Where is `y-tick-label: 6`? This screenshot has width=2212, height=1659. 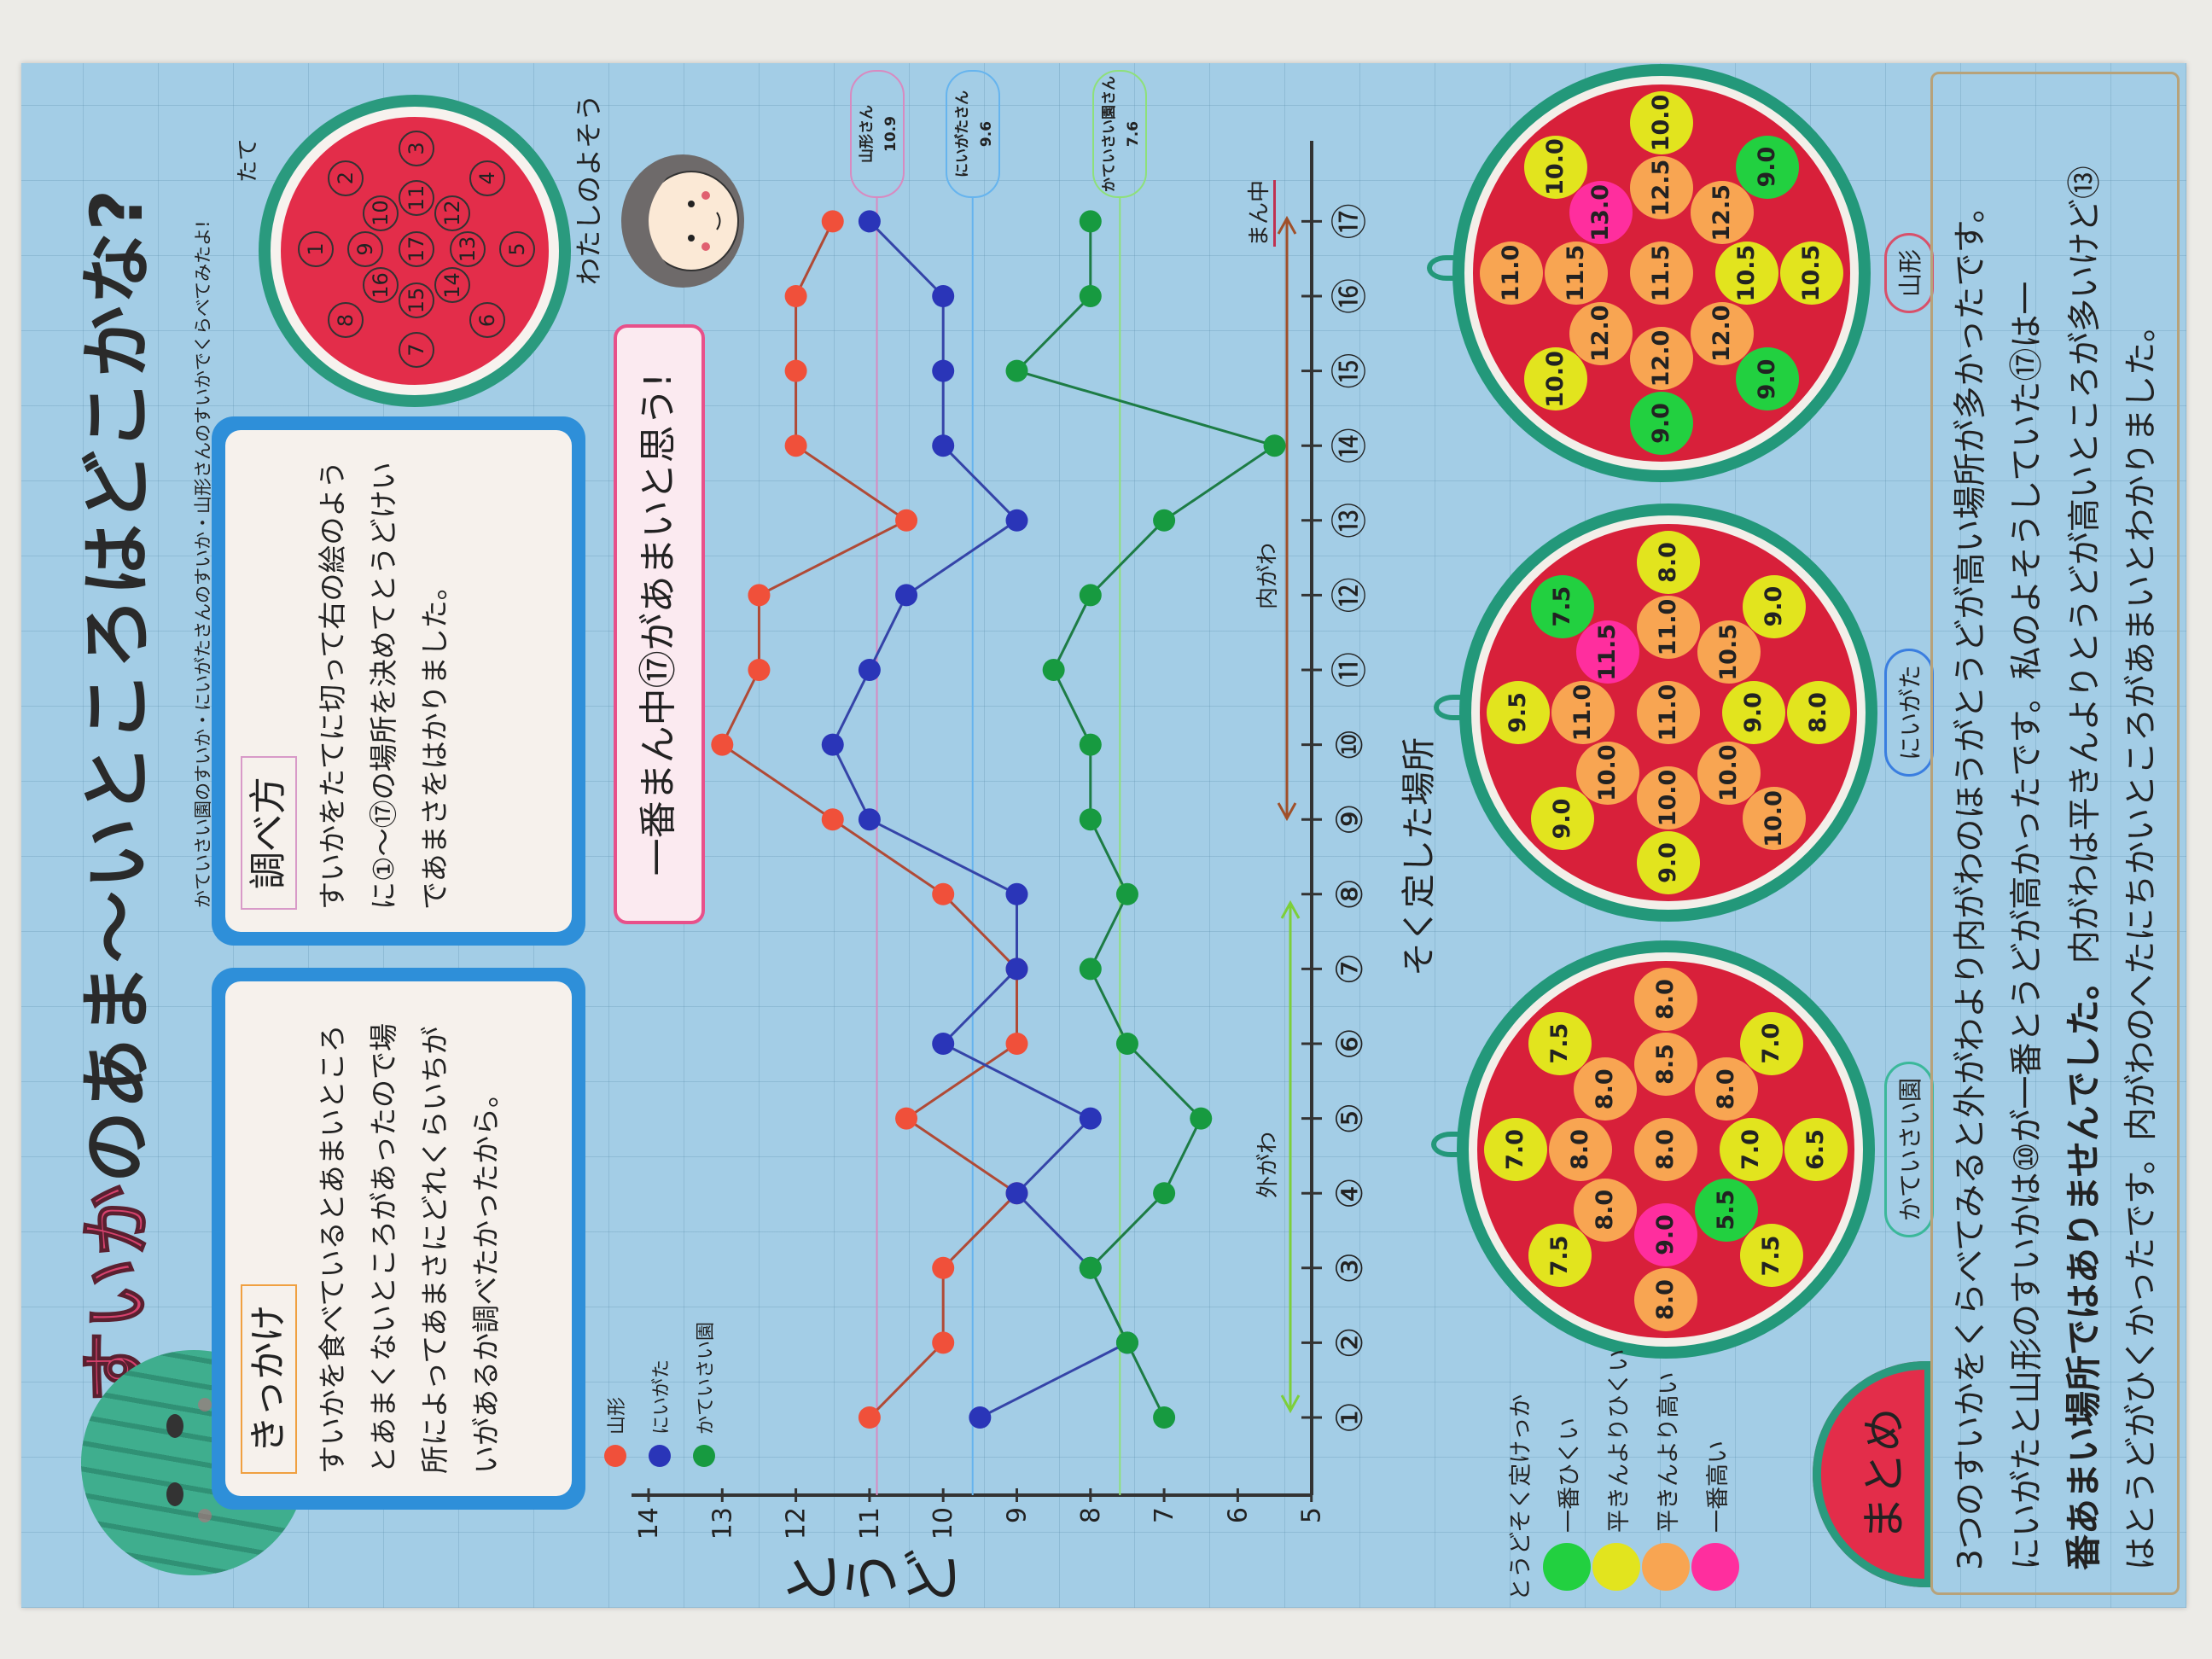 y-tick-label: 6 is located at coordinates (1238, 1515).